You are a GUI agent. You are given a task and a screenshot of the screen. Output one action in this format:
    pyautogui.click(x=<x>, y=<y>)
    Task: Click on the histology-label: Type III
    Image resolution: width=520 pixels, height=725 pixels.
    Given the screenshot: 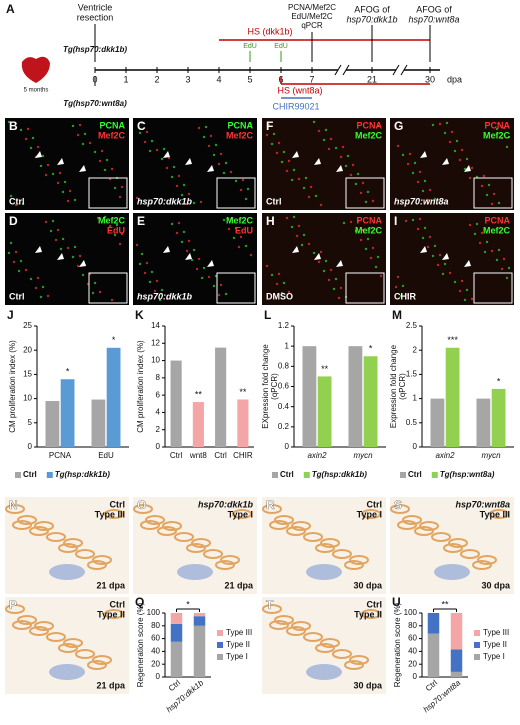 What is the action you would take?
    pyautogui.click(x=495, y=514)
    